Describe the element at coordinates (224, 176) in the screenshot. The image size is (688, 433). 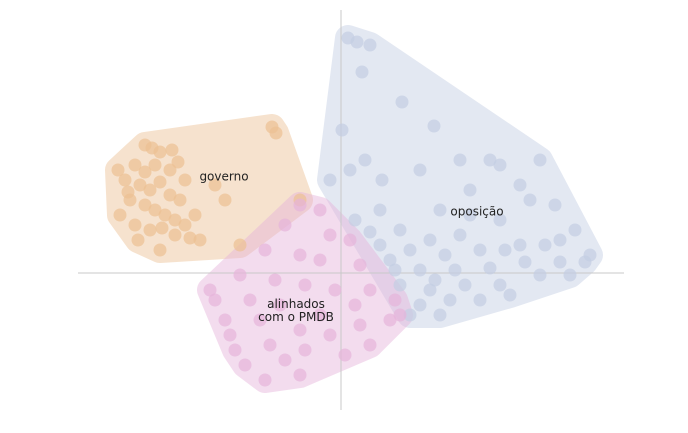
I see `group-label: governo` at that location.